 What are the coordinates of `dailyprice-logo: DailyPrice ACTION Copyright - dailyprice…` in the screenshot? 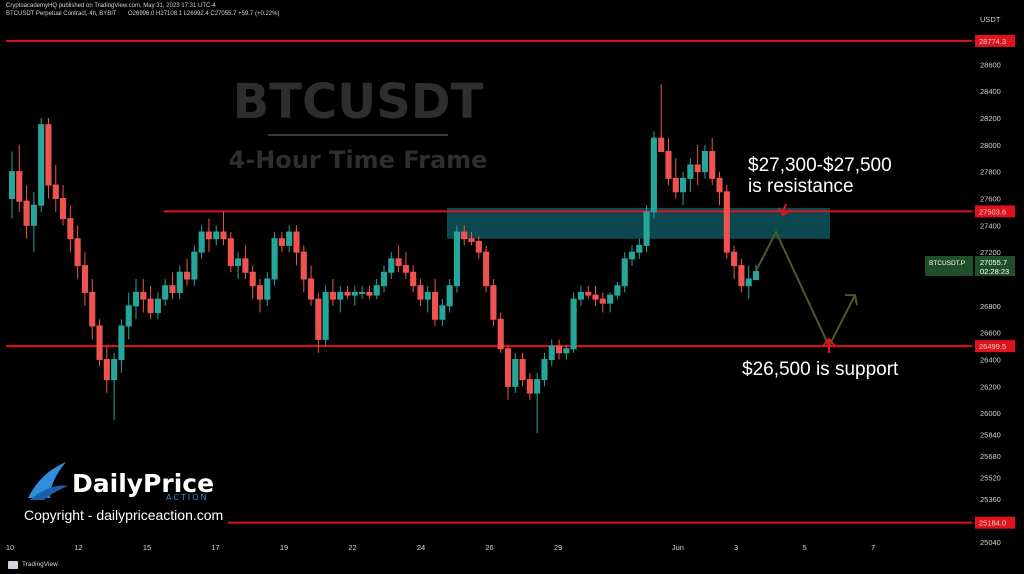 It's located at (122, 494).